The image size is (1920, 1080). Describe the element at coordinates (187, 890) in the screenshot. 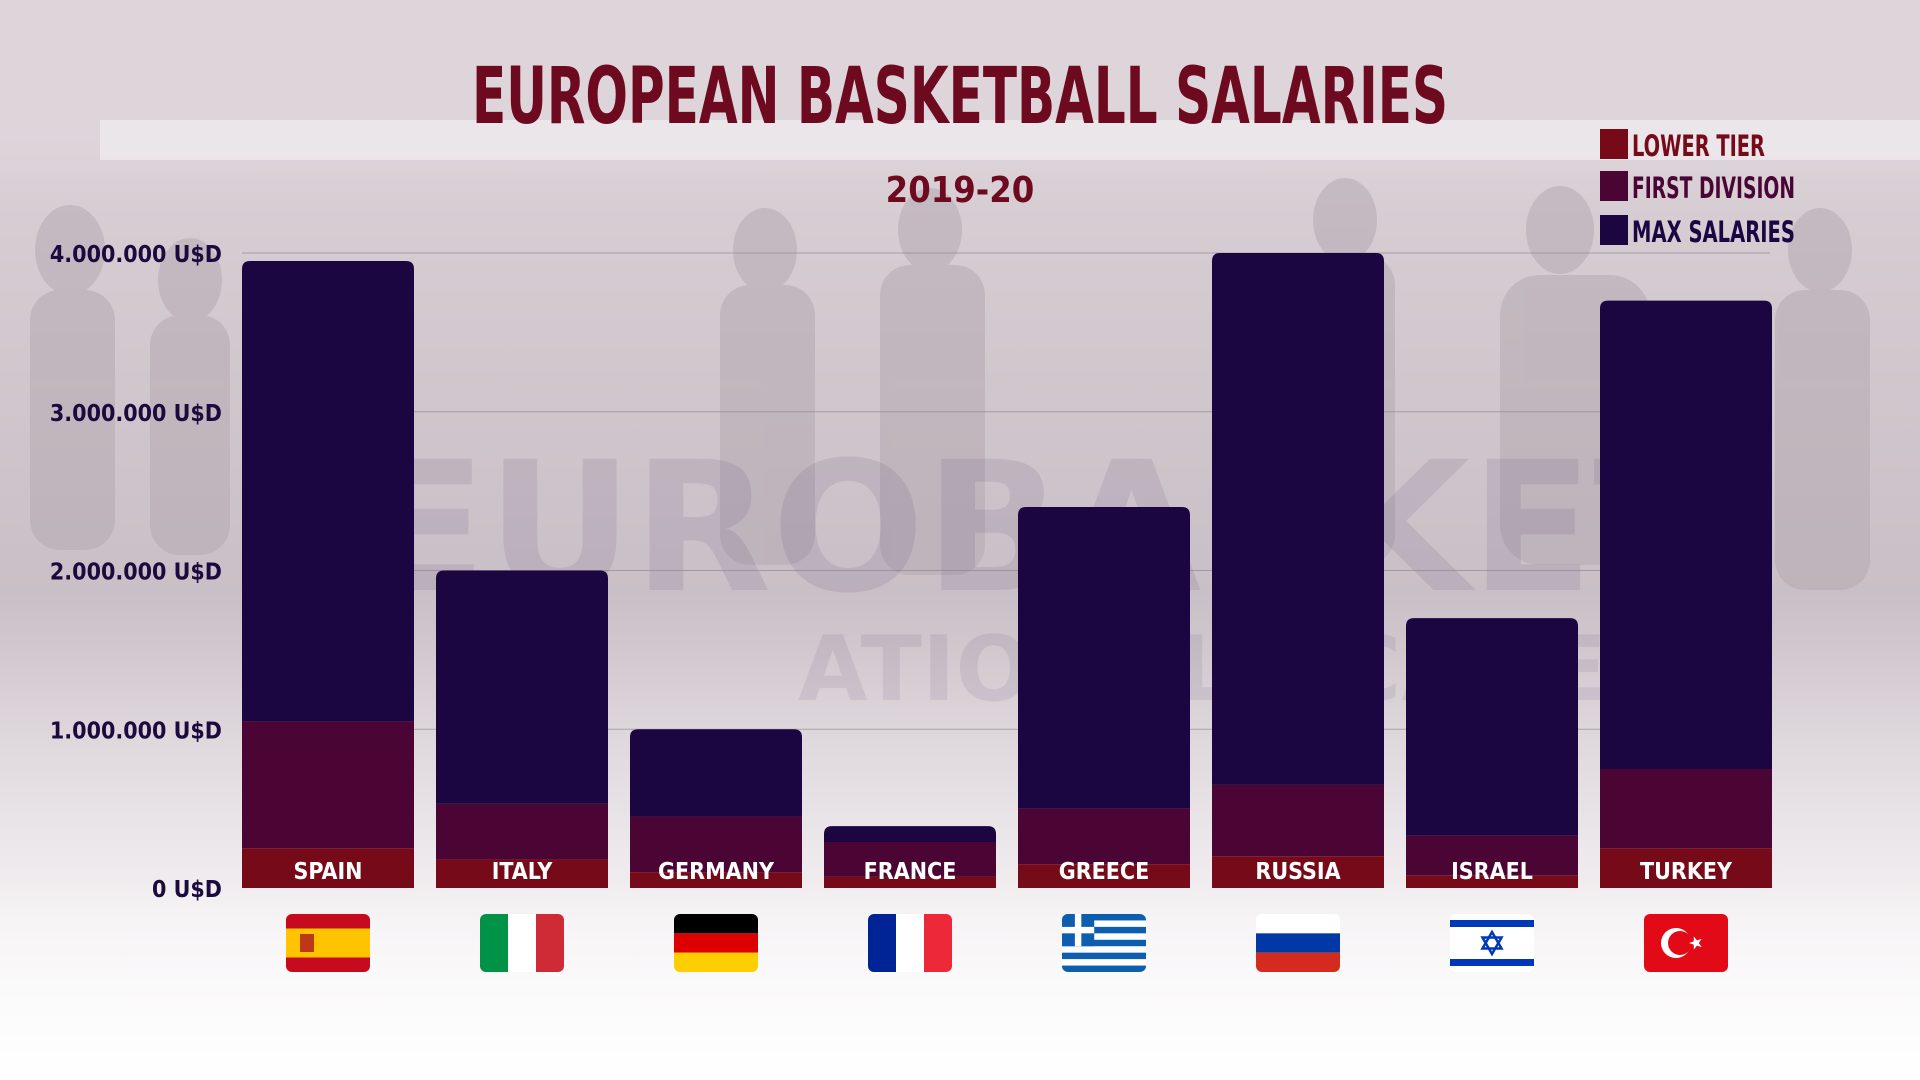

I see `y-tick-label: 0 U$D` at that location.